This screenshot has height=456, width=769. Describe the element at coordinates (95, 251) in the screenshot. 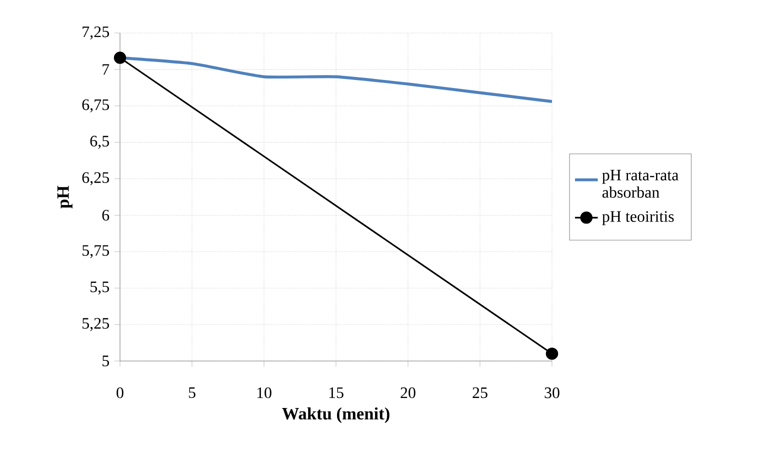

I see `y-tick-label: 5,75` at that location.